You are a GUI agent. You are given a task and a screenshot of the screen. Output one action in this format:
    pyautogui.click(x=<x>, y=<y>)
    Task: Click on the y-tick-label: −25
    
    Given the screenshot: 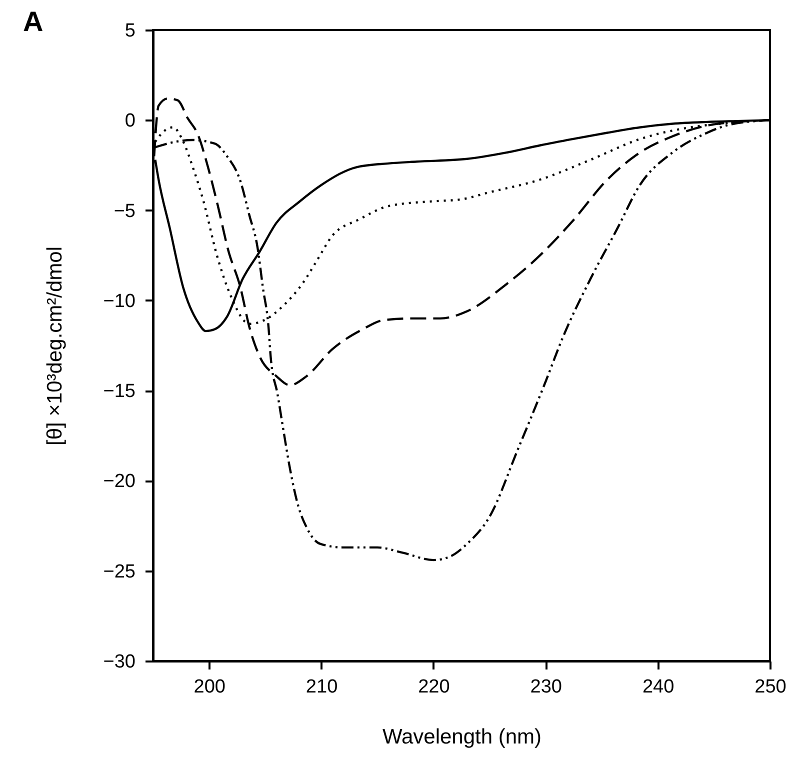 What is the action you would take?
    pyautogui.click(x=119, y=571)
    